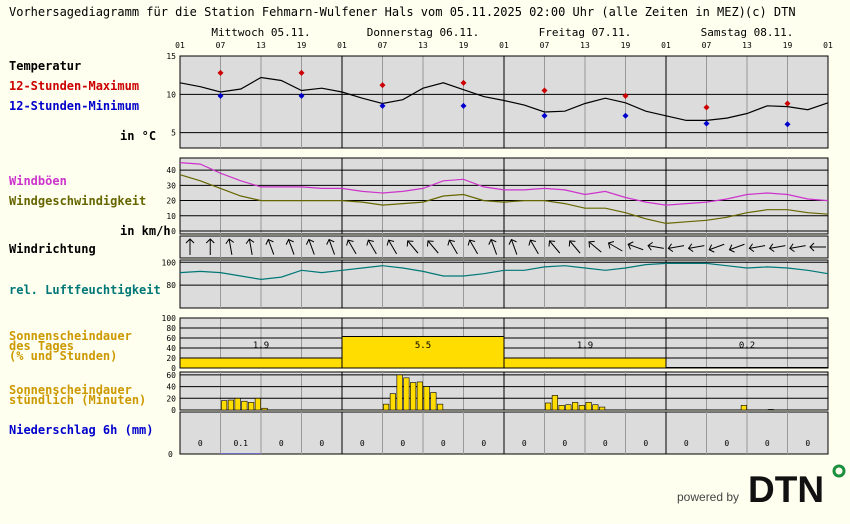  Describe the element at coordinates (77, 201) in the screenshot. I see `wind-speed-label: Windgeschwindigkeit` at that location.